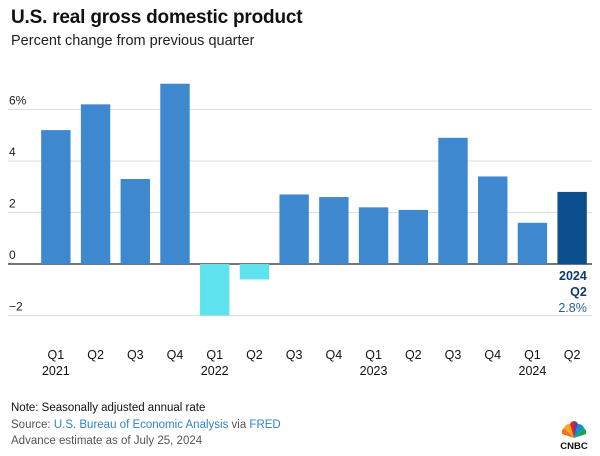 The height and width of the screenshot is (456, 600). I want to click on logo-text: CNBC, so click(574, 446).